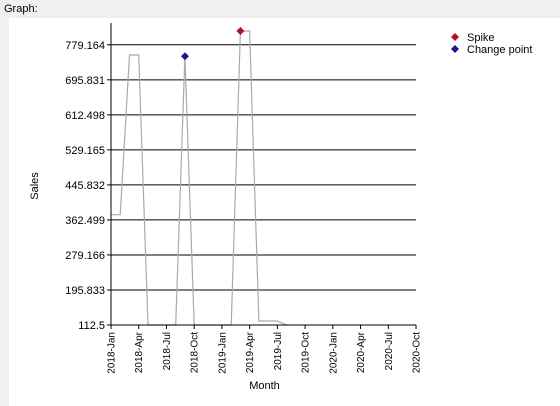  I want to click on x-tick-label: 2020-Oct, so click(417, 352).